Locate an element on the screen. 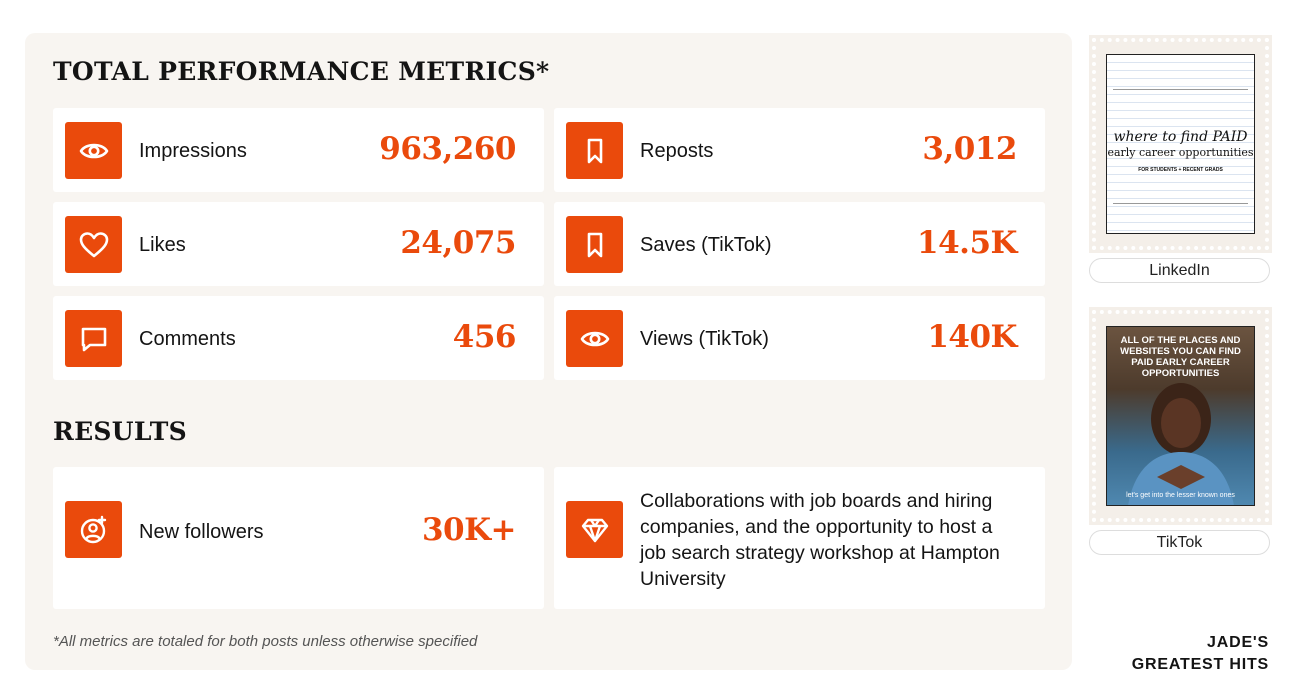 Image resolution: width=1292 pixels, height=699 pixels. result-label: New followers is located at coordinates (201, 532).